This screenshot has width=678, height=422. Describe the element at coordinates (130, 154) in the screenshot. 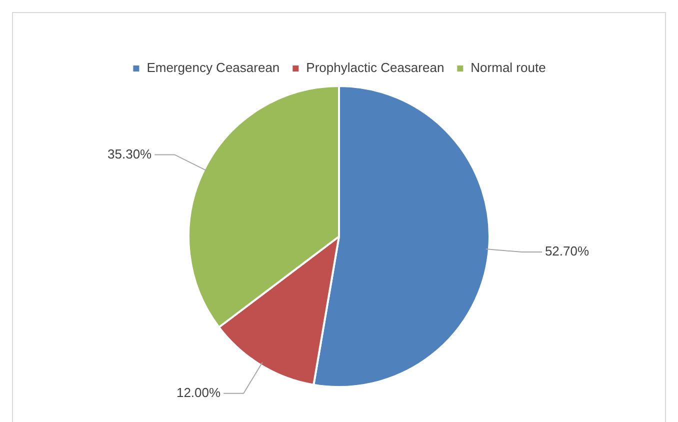

I see `data-label: 35.30%` at that location.